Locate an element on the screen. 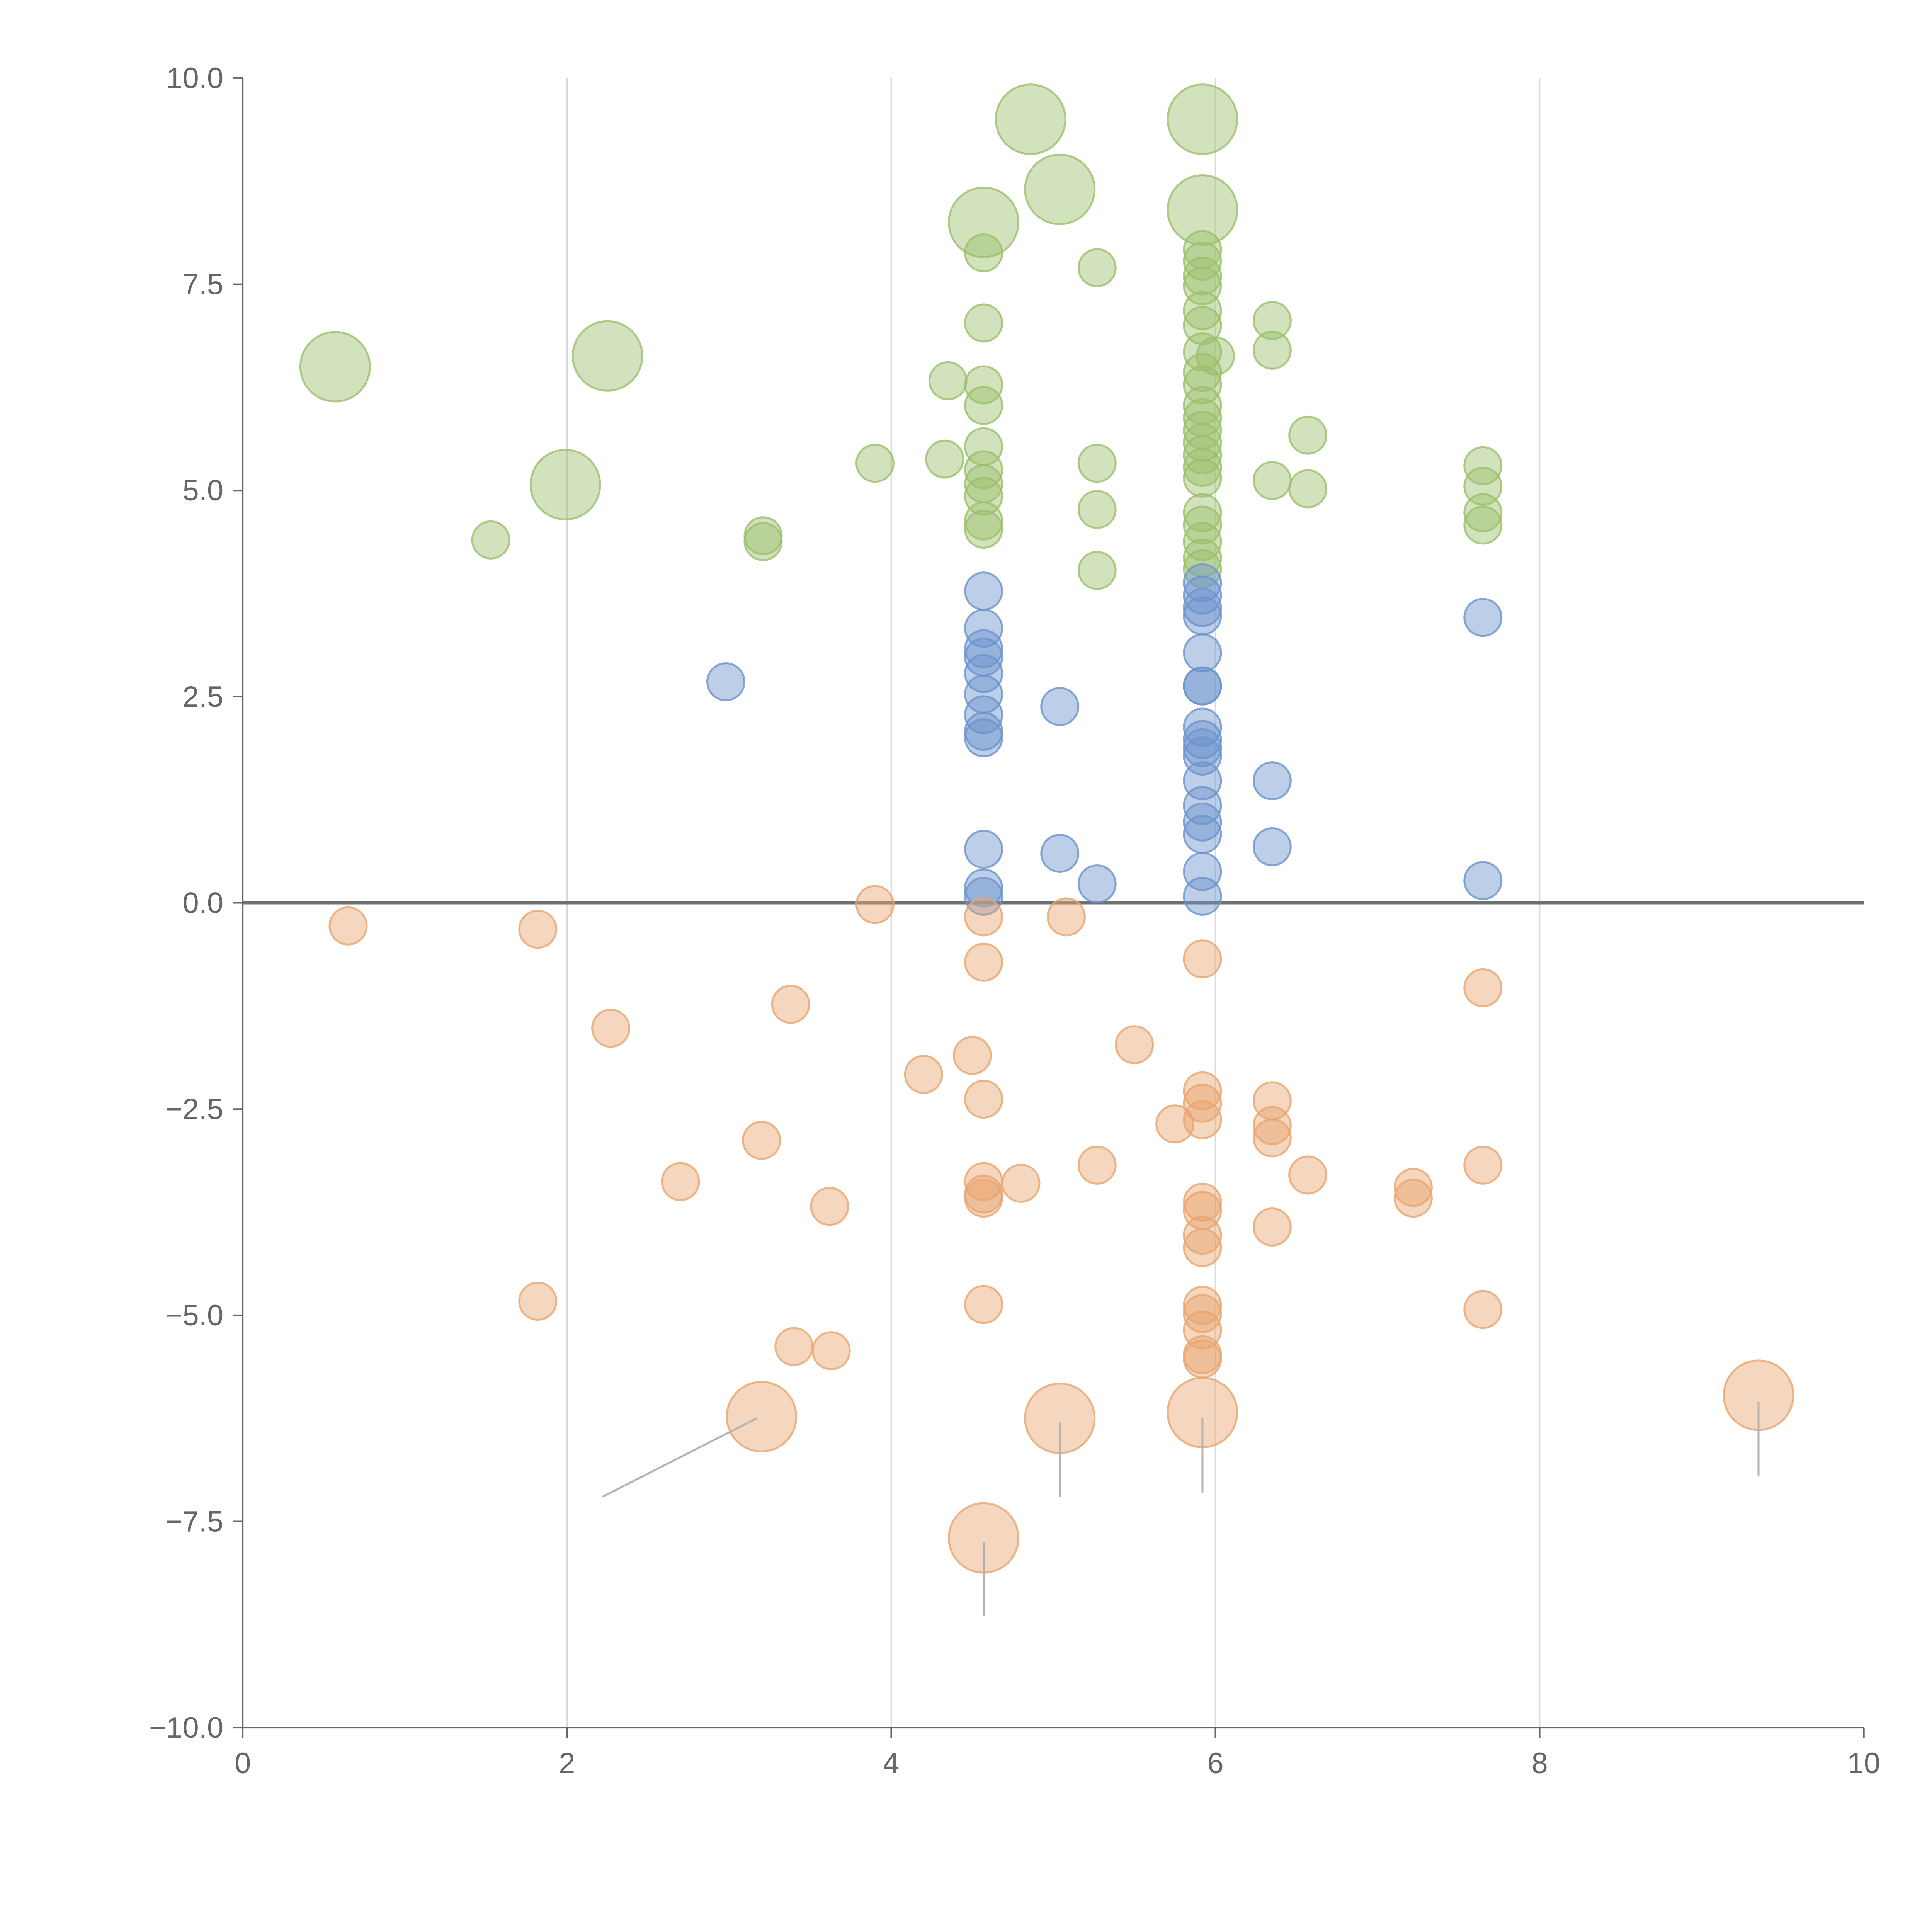 The width and height of the screenshot is (1932, 1932). y-tick-label-3: 2.5 is located at coordinates (204, 696).